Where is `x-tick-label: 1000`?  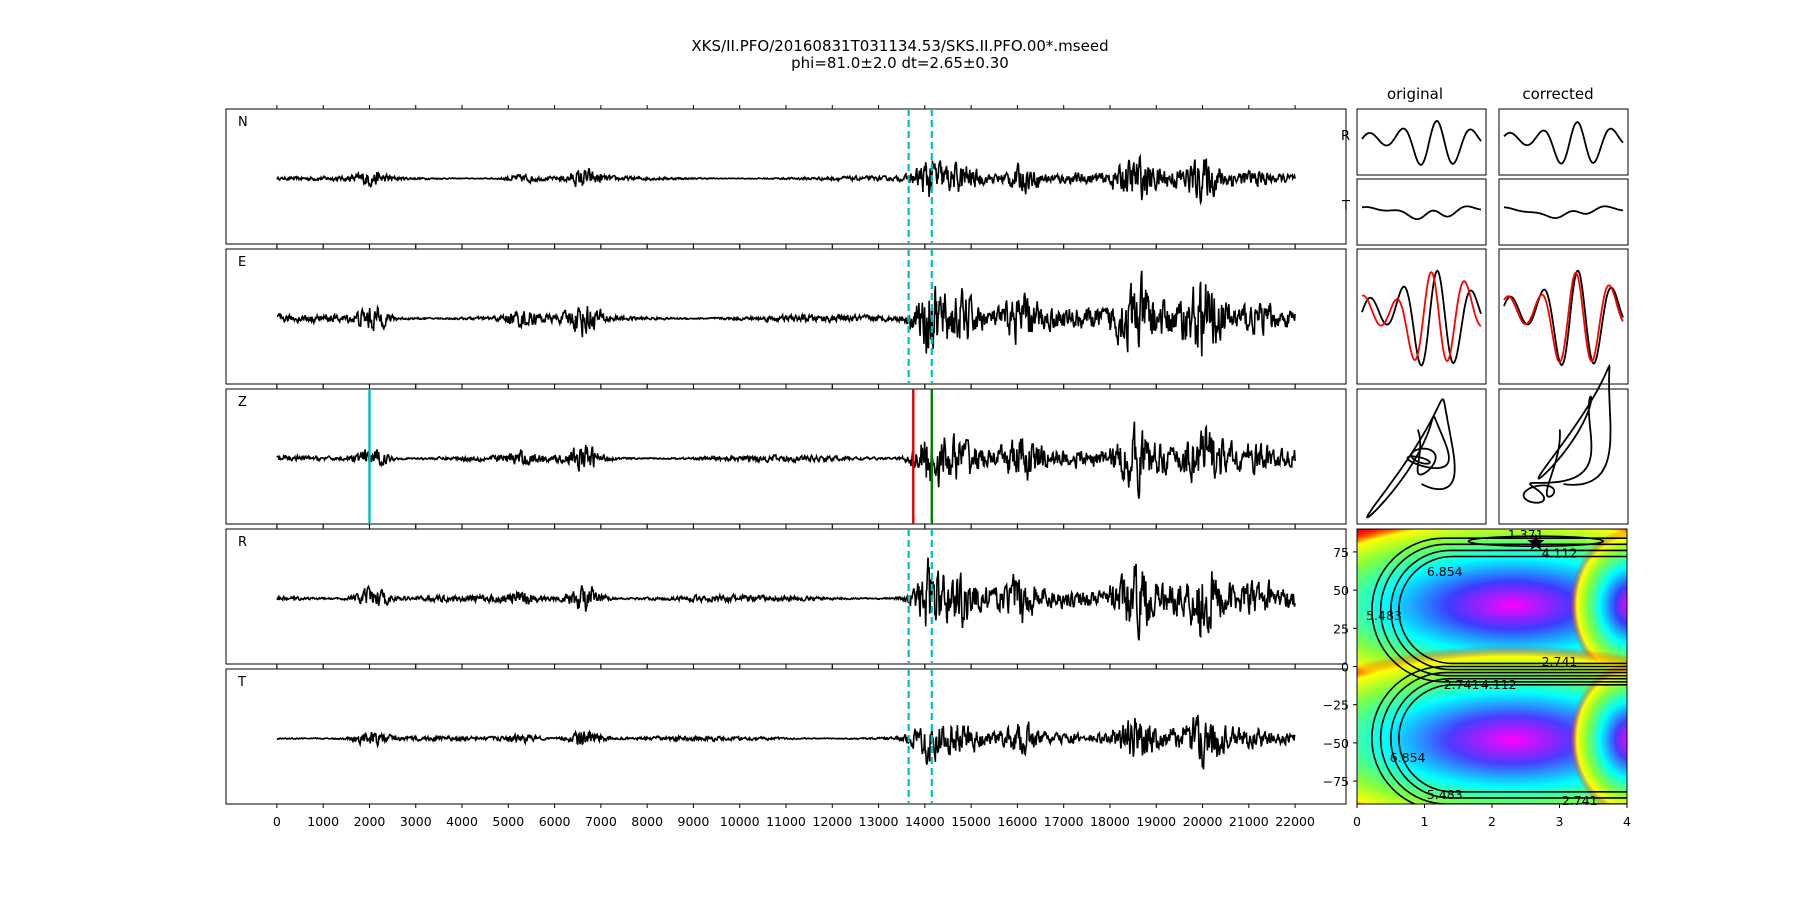
x-tick-label: 1000 is located at coordinates (323, 821).